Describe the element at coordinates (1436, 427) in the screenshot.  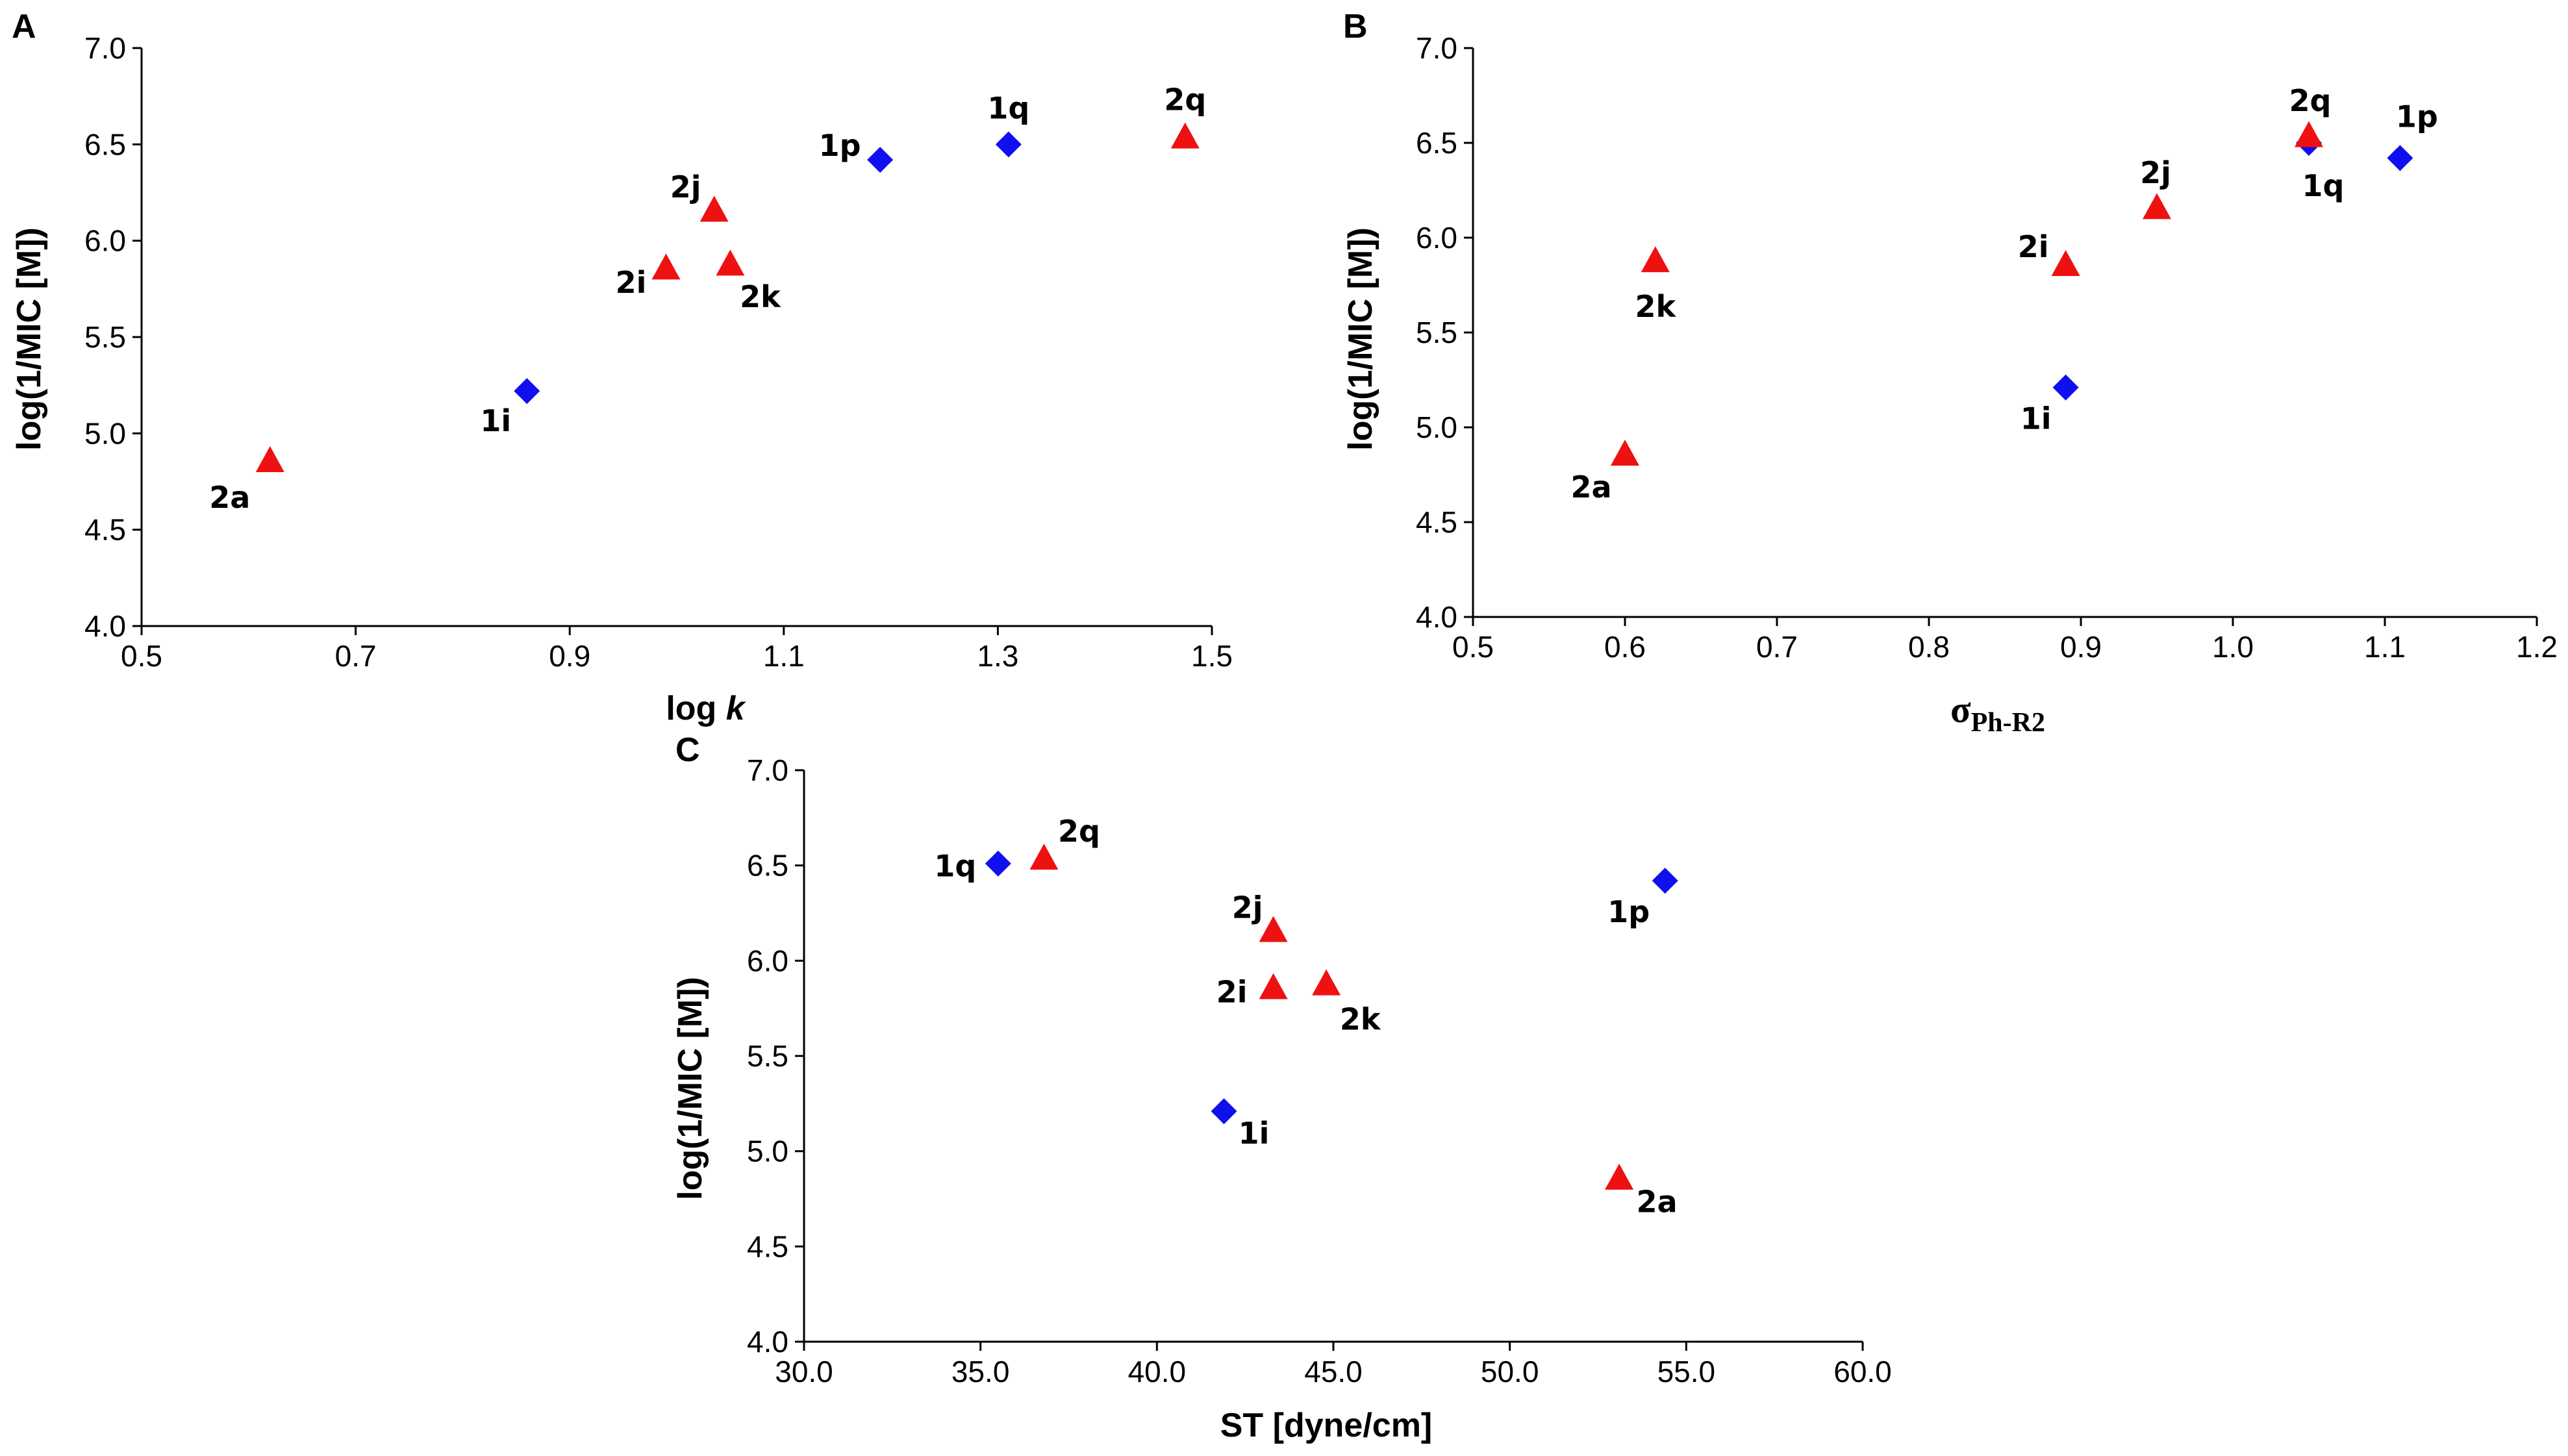
I see `y-tick-label-b: 5.0` at that location.